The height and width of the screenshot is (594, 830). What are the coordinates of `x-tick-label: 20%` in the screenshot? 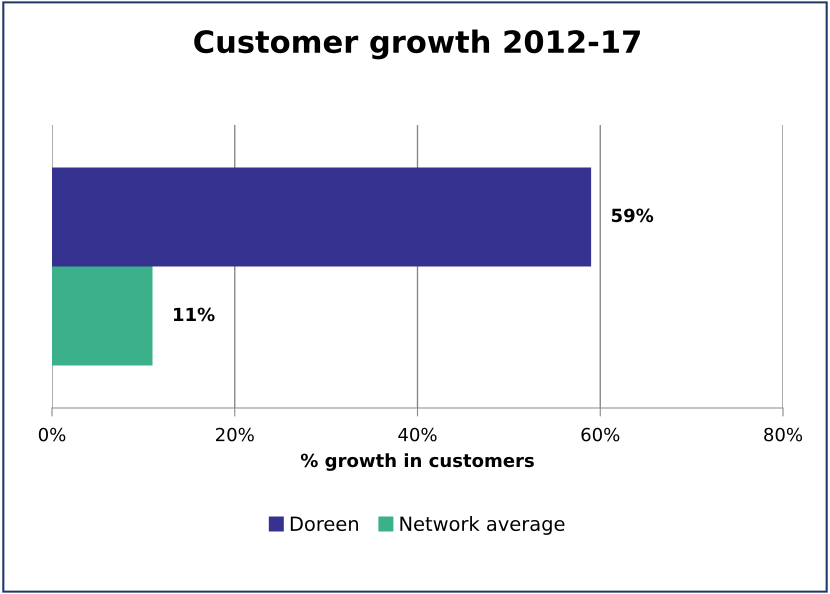 It's located at (235, 435).